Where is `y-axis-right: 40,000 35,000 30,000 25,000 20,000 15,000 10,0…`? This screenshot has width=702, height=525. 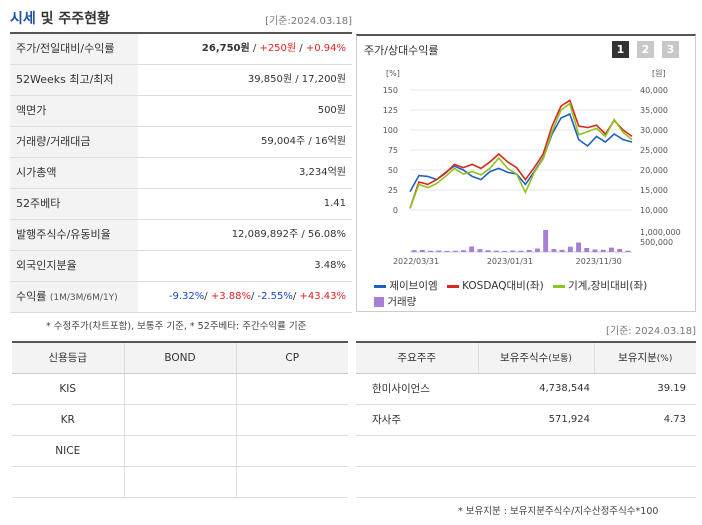 y-axis-right: 40,000 35,000 30,000 25,000 20,000 15,000 10,0… is located at coordinates (654, 150).